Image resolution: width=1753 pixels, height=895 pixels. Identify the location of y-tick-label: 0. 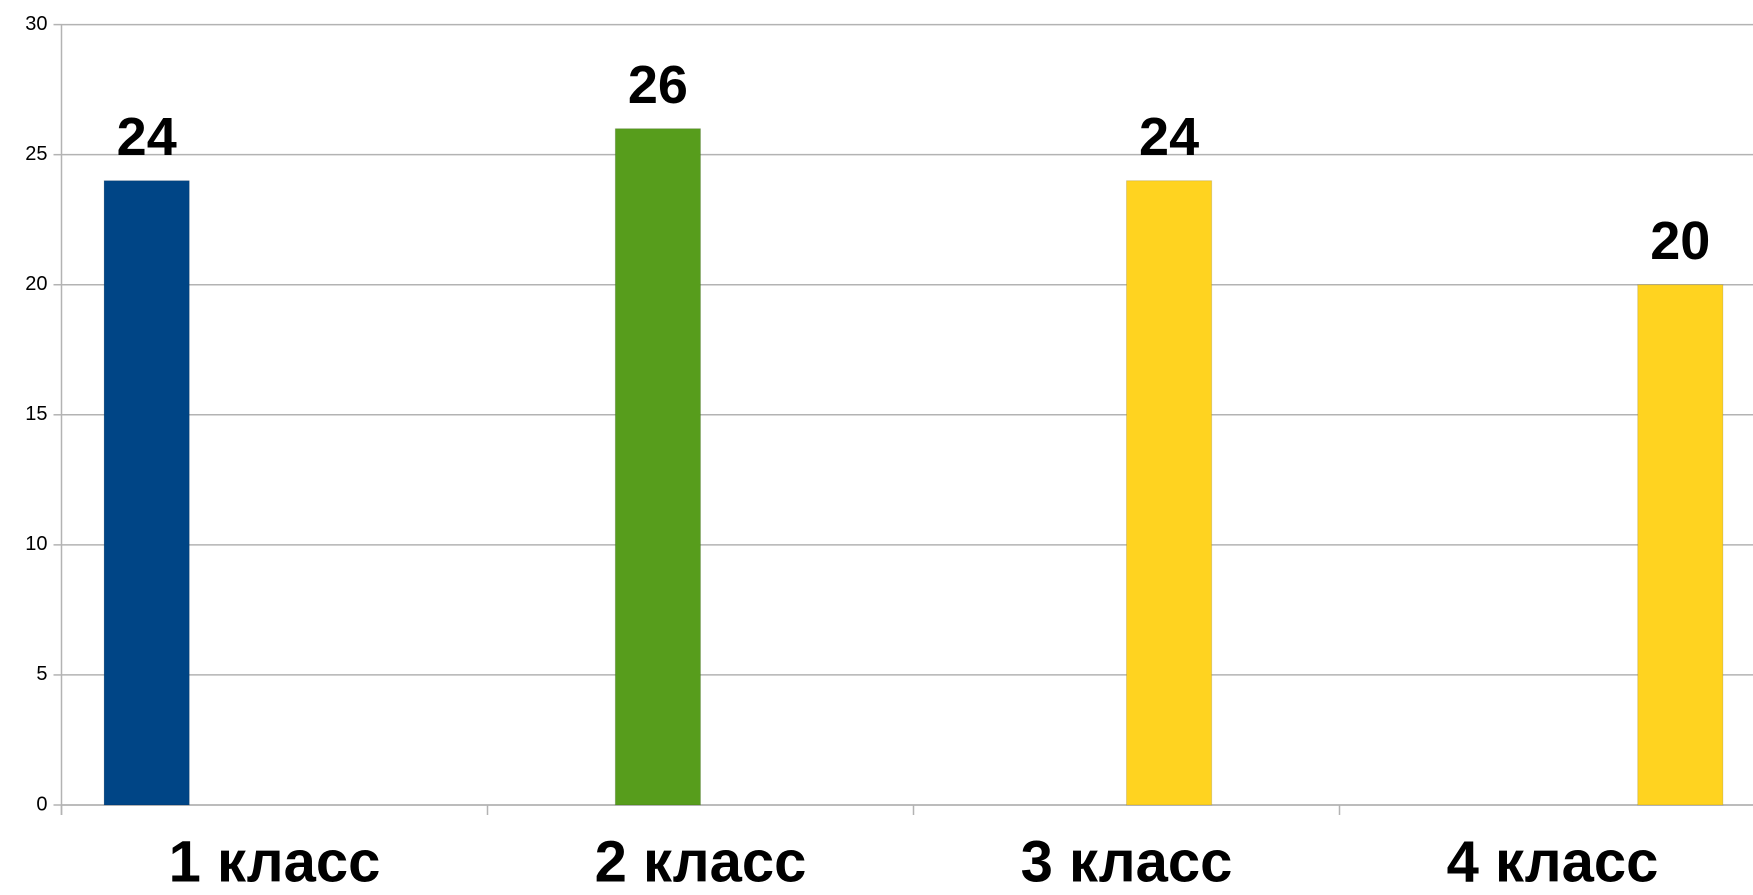
(41, 804).